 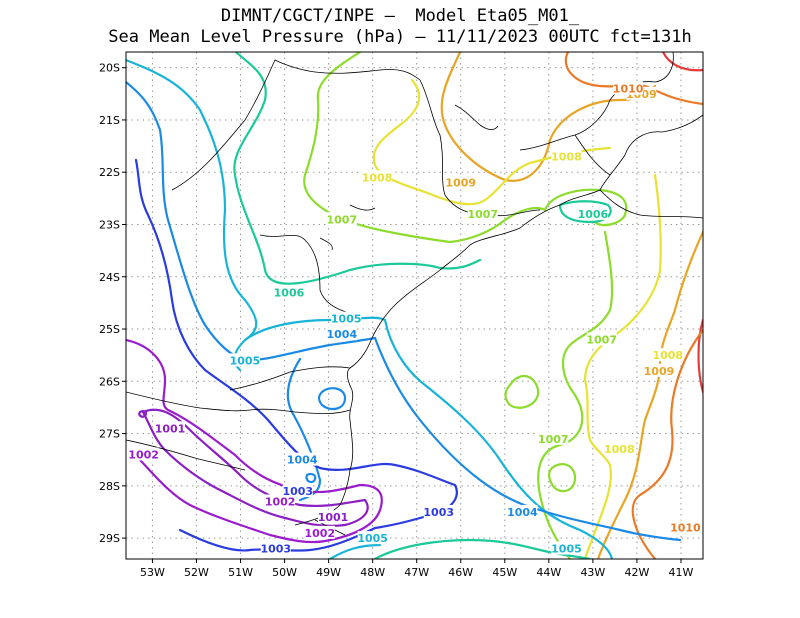 What do you see at coordinates (504, 572) in the screenshot?
I see `lon-tick-label: 45W` at bounding box center [504, 572].